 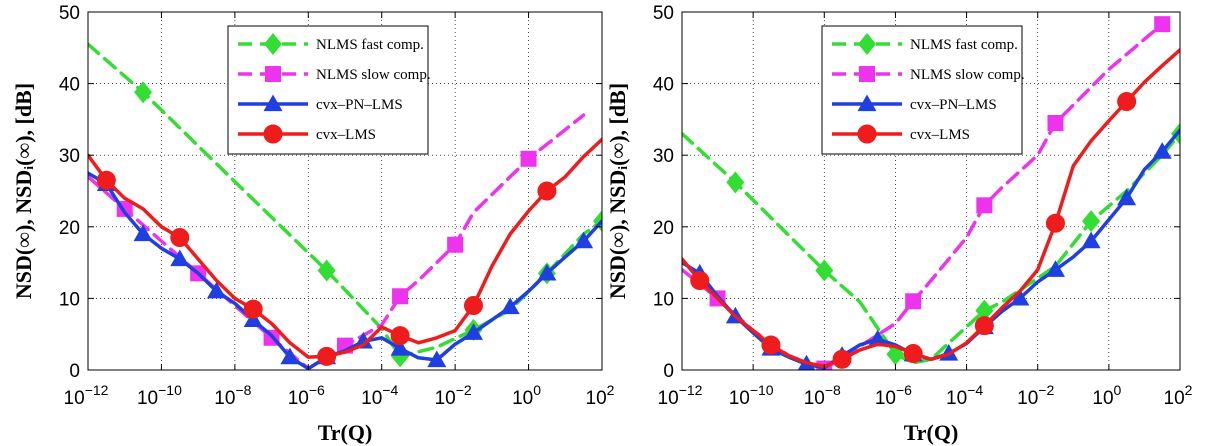 What do you see at coordinates (69, 299) in the screenshot?
I see `y-tick-label: 10` at bounding box center [69, 299].